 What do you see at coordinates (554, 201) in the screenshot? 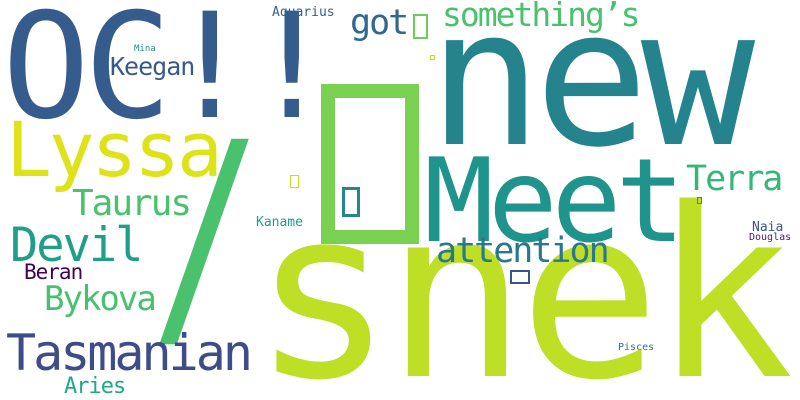
I see `word-meet: Meet` at bounding box center [554, 201].